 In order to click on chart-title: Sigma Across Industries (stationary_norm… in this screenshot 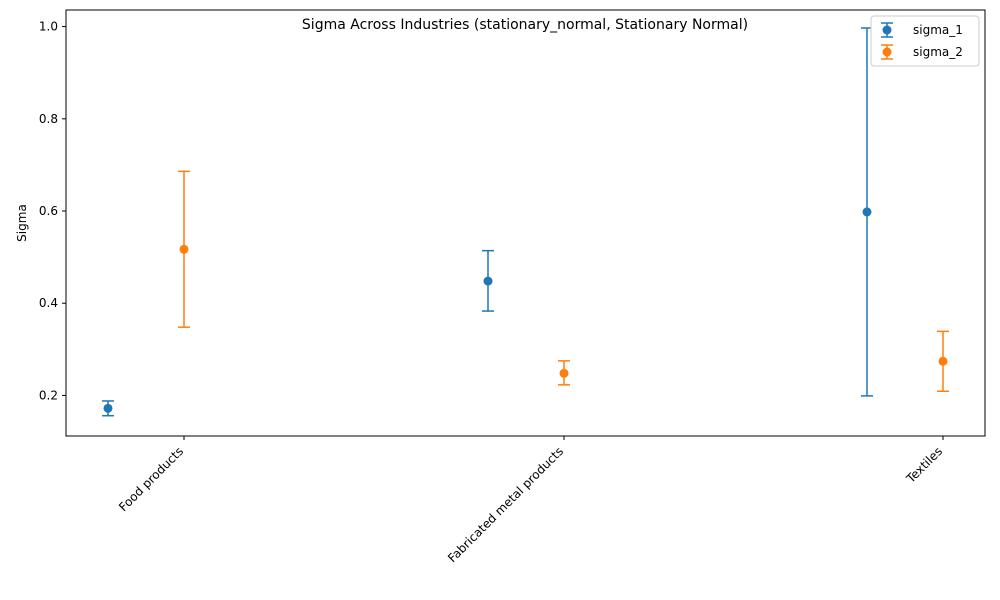, I will do `click(525, 25)`.